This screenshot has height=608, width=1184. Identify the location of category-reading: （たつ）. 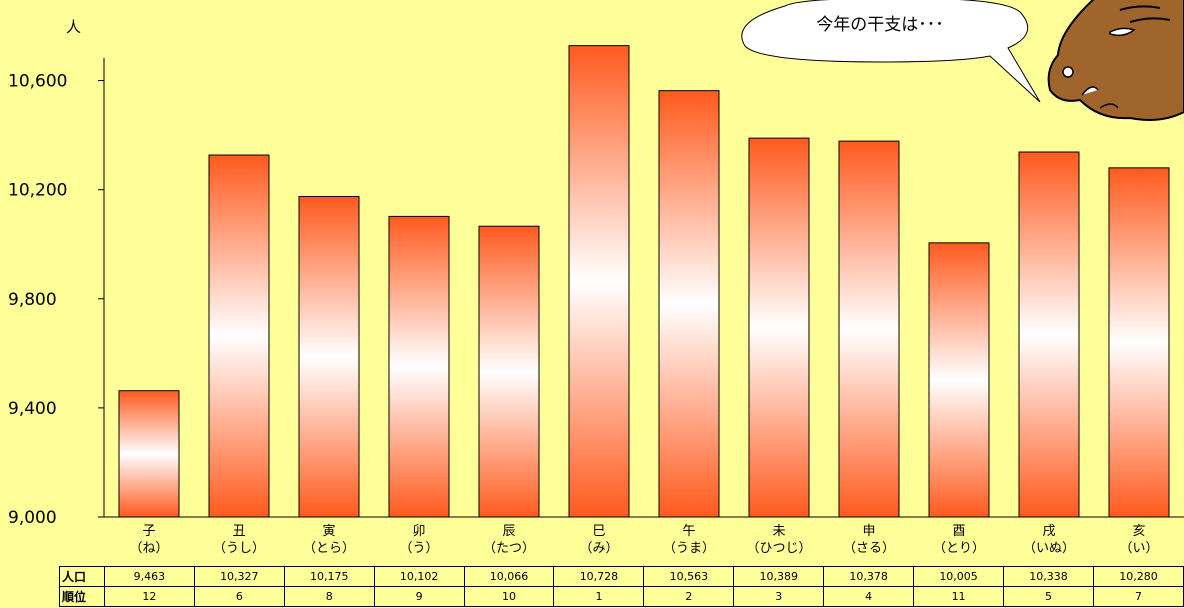
(509, 548).